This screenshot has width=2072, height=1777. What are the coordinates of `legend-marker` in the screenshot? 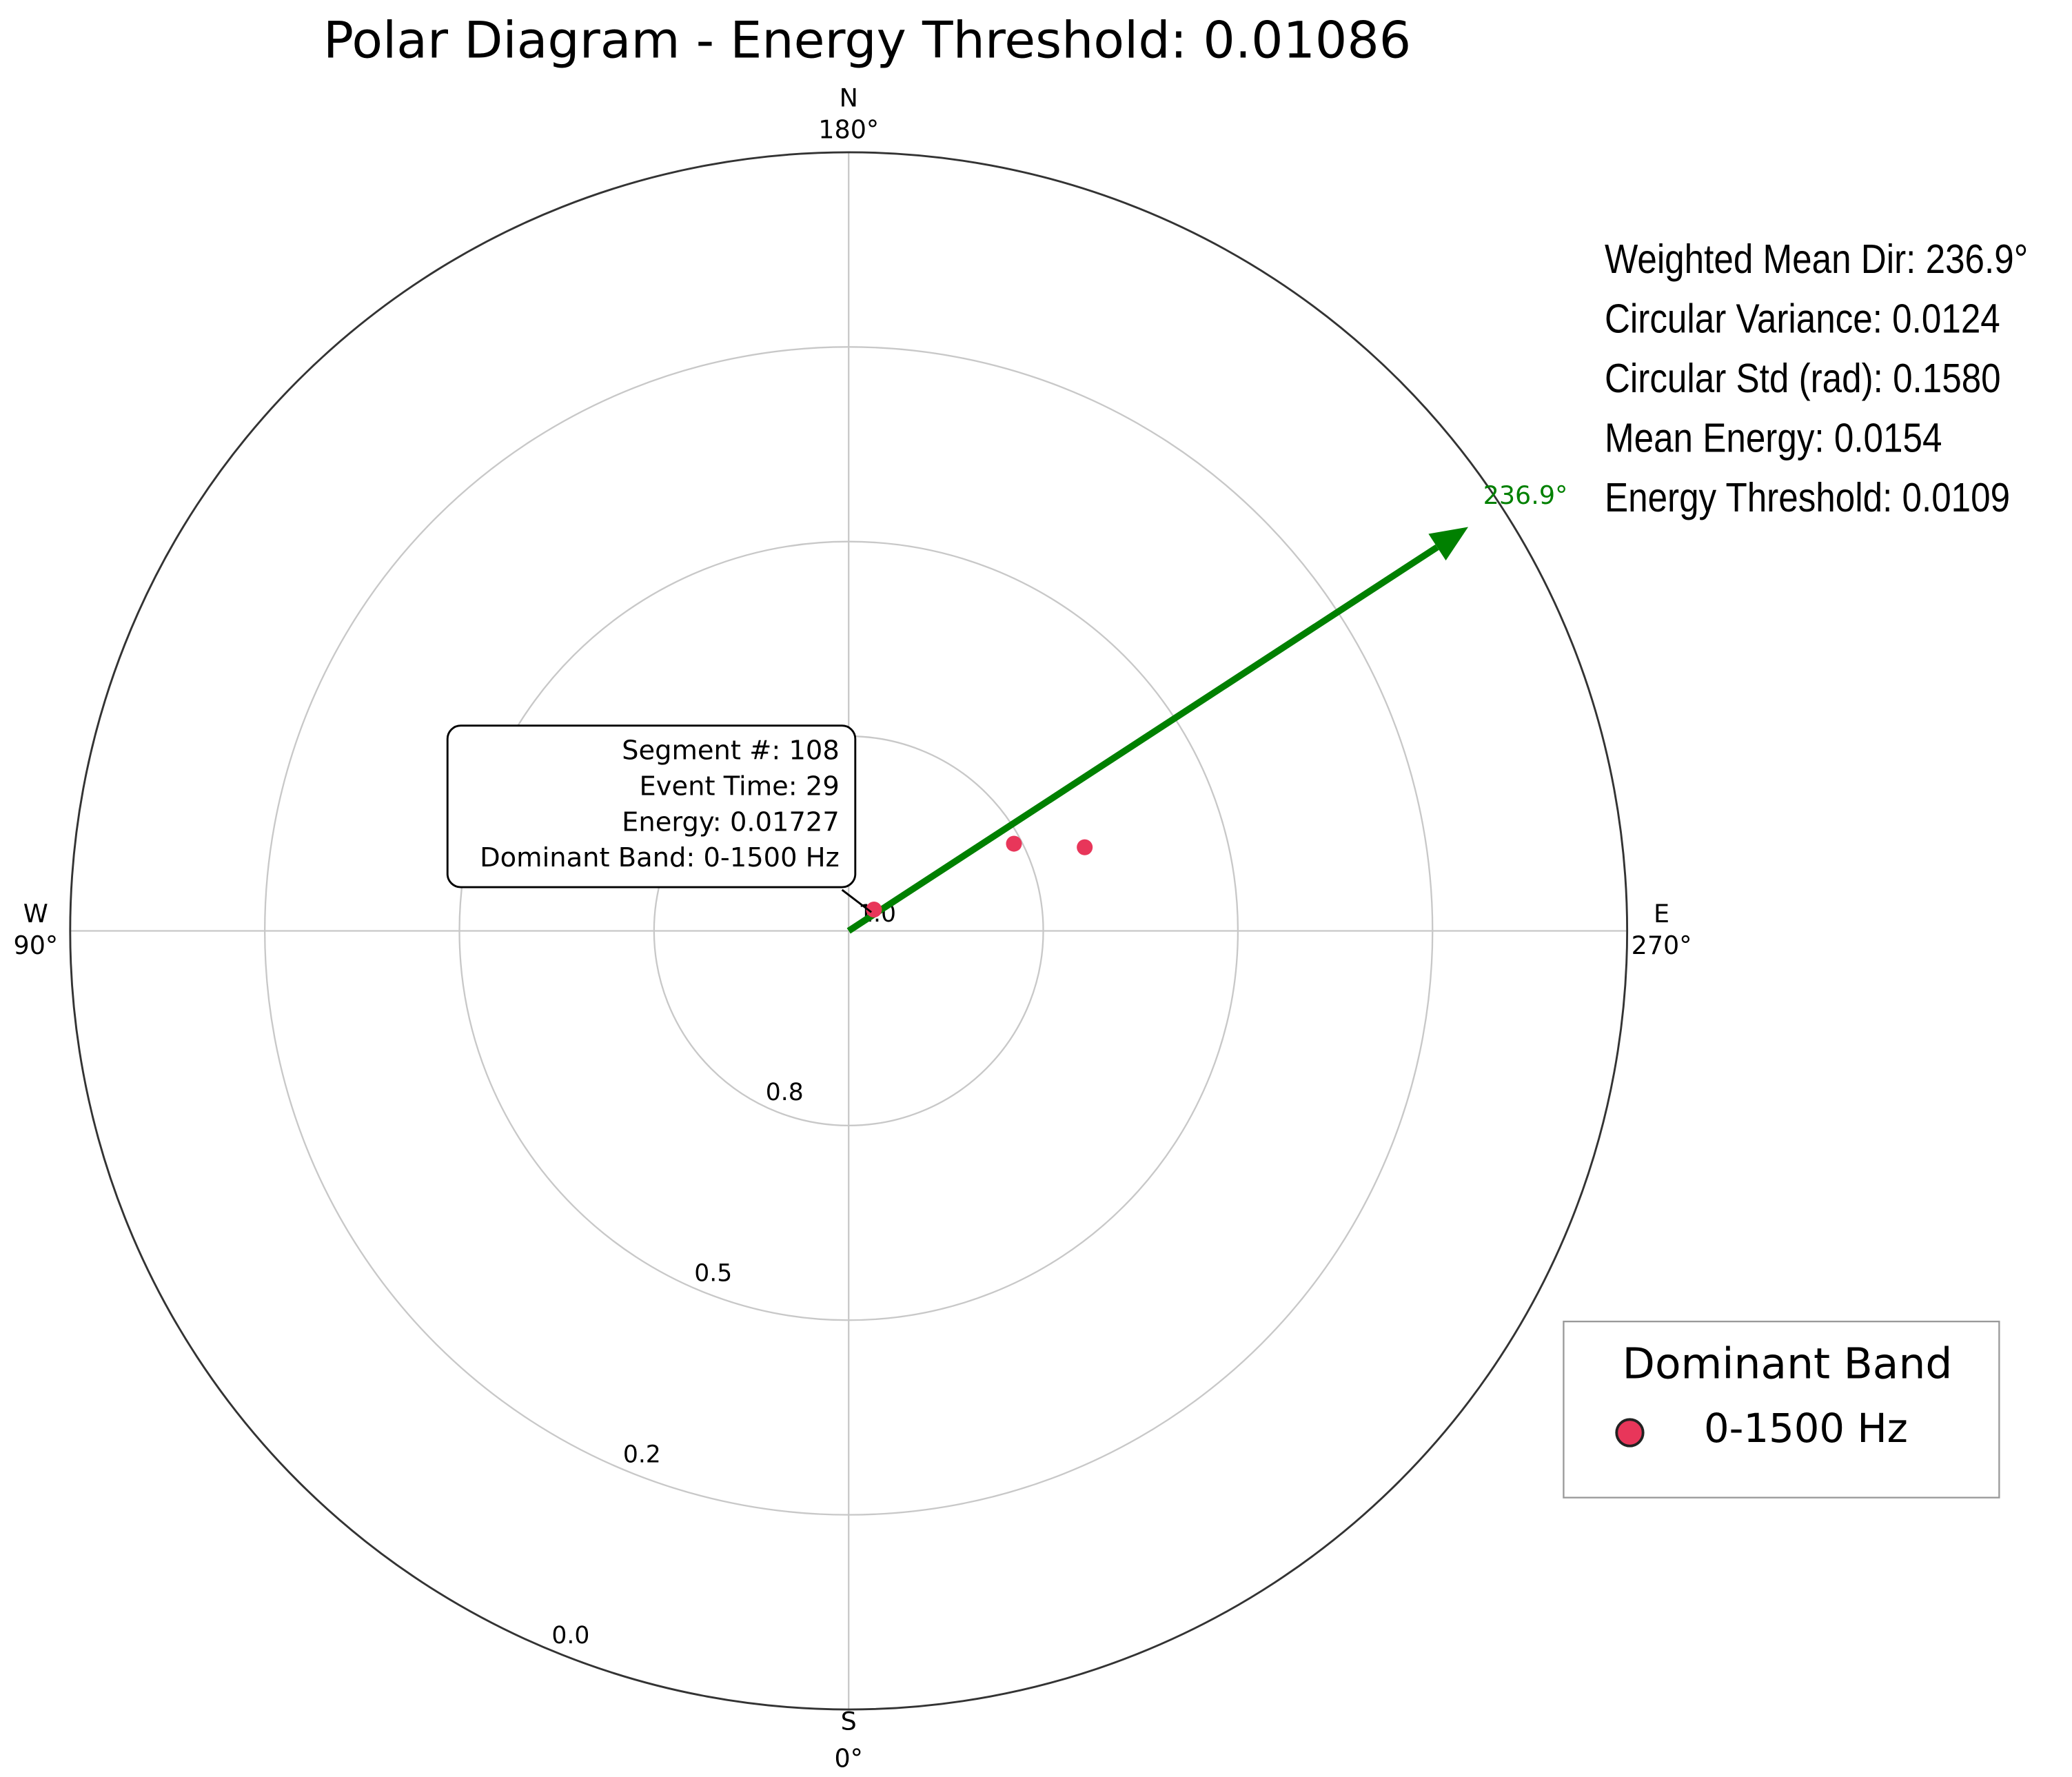 It's located at (1630, 1433).